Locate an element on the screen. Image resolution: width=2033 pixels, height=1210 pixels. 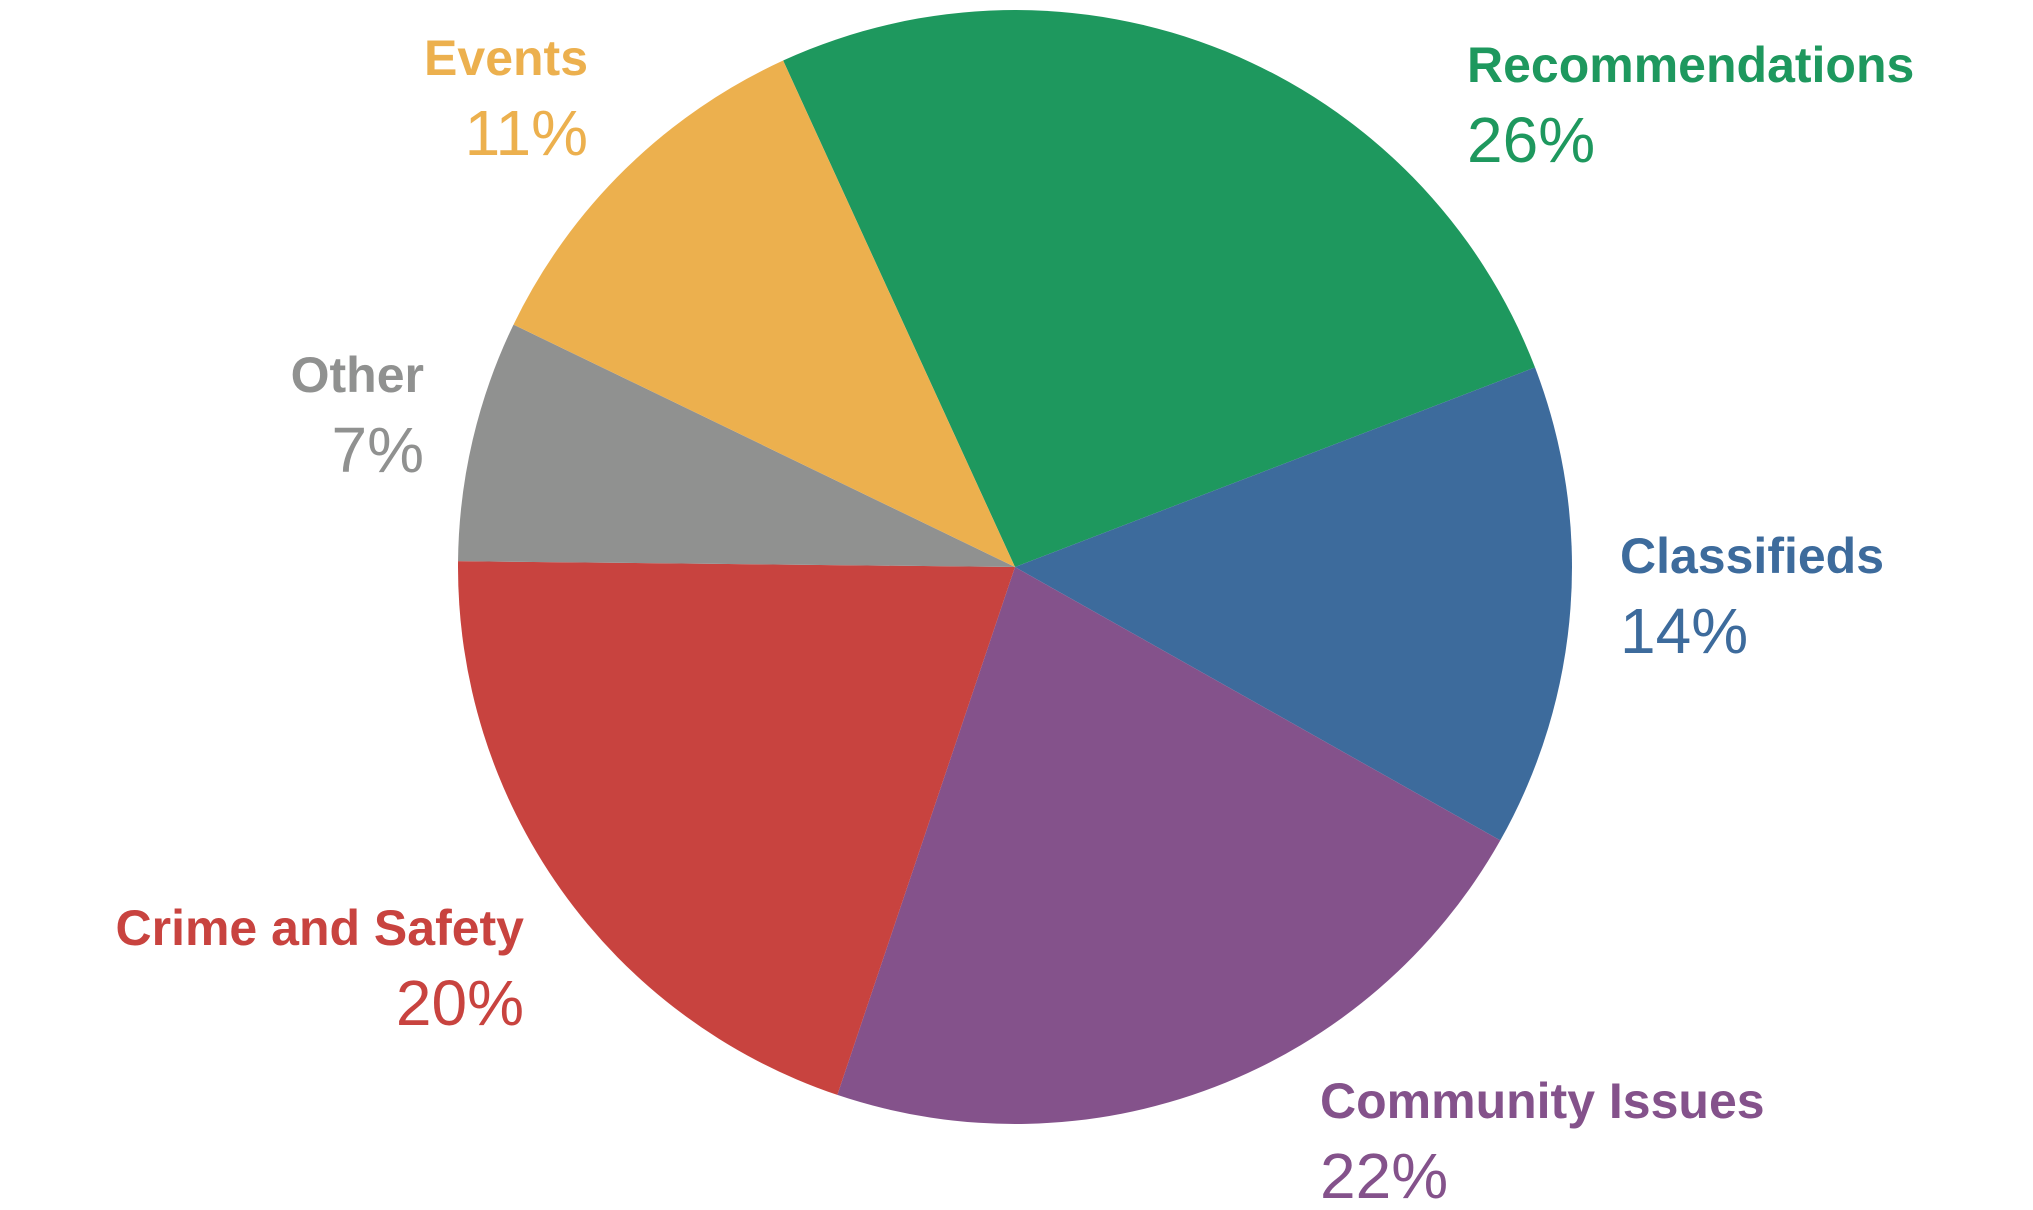
slice-events is located at coordinates (764, 314).